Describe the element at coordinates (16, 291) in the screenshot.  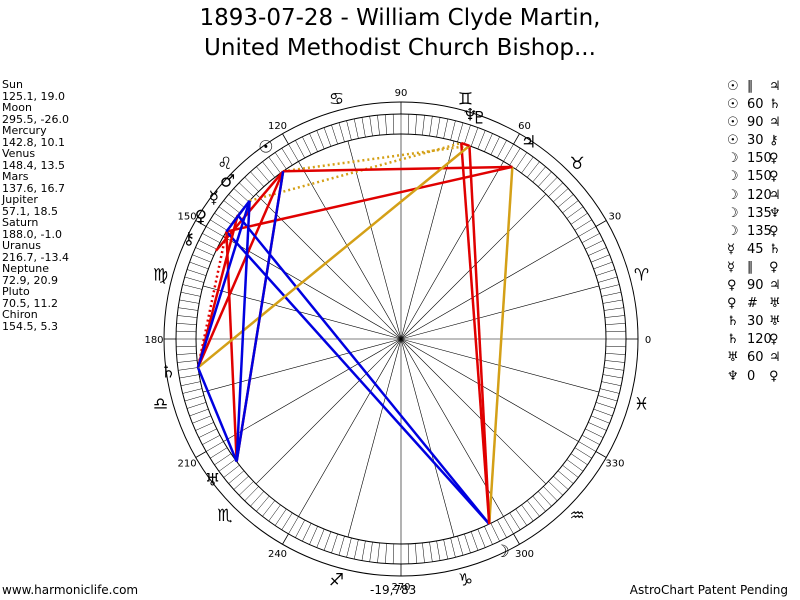
I see `planet-name: Pluto` at that location.